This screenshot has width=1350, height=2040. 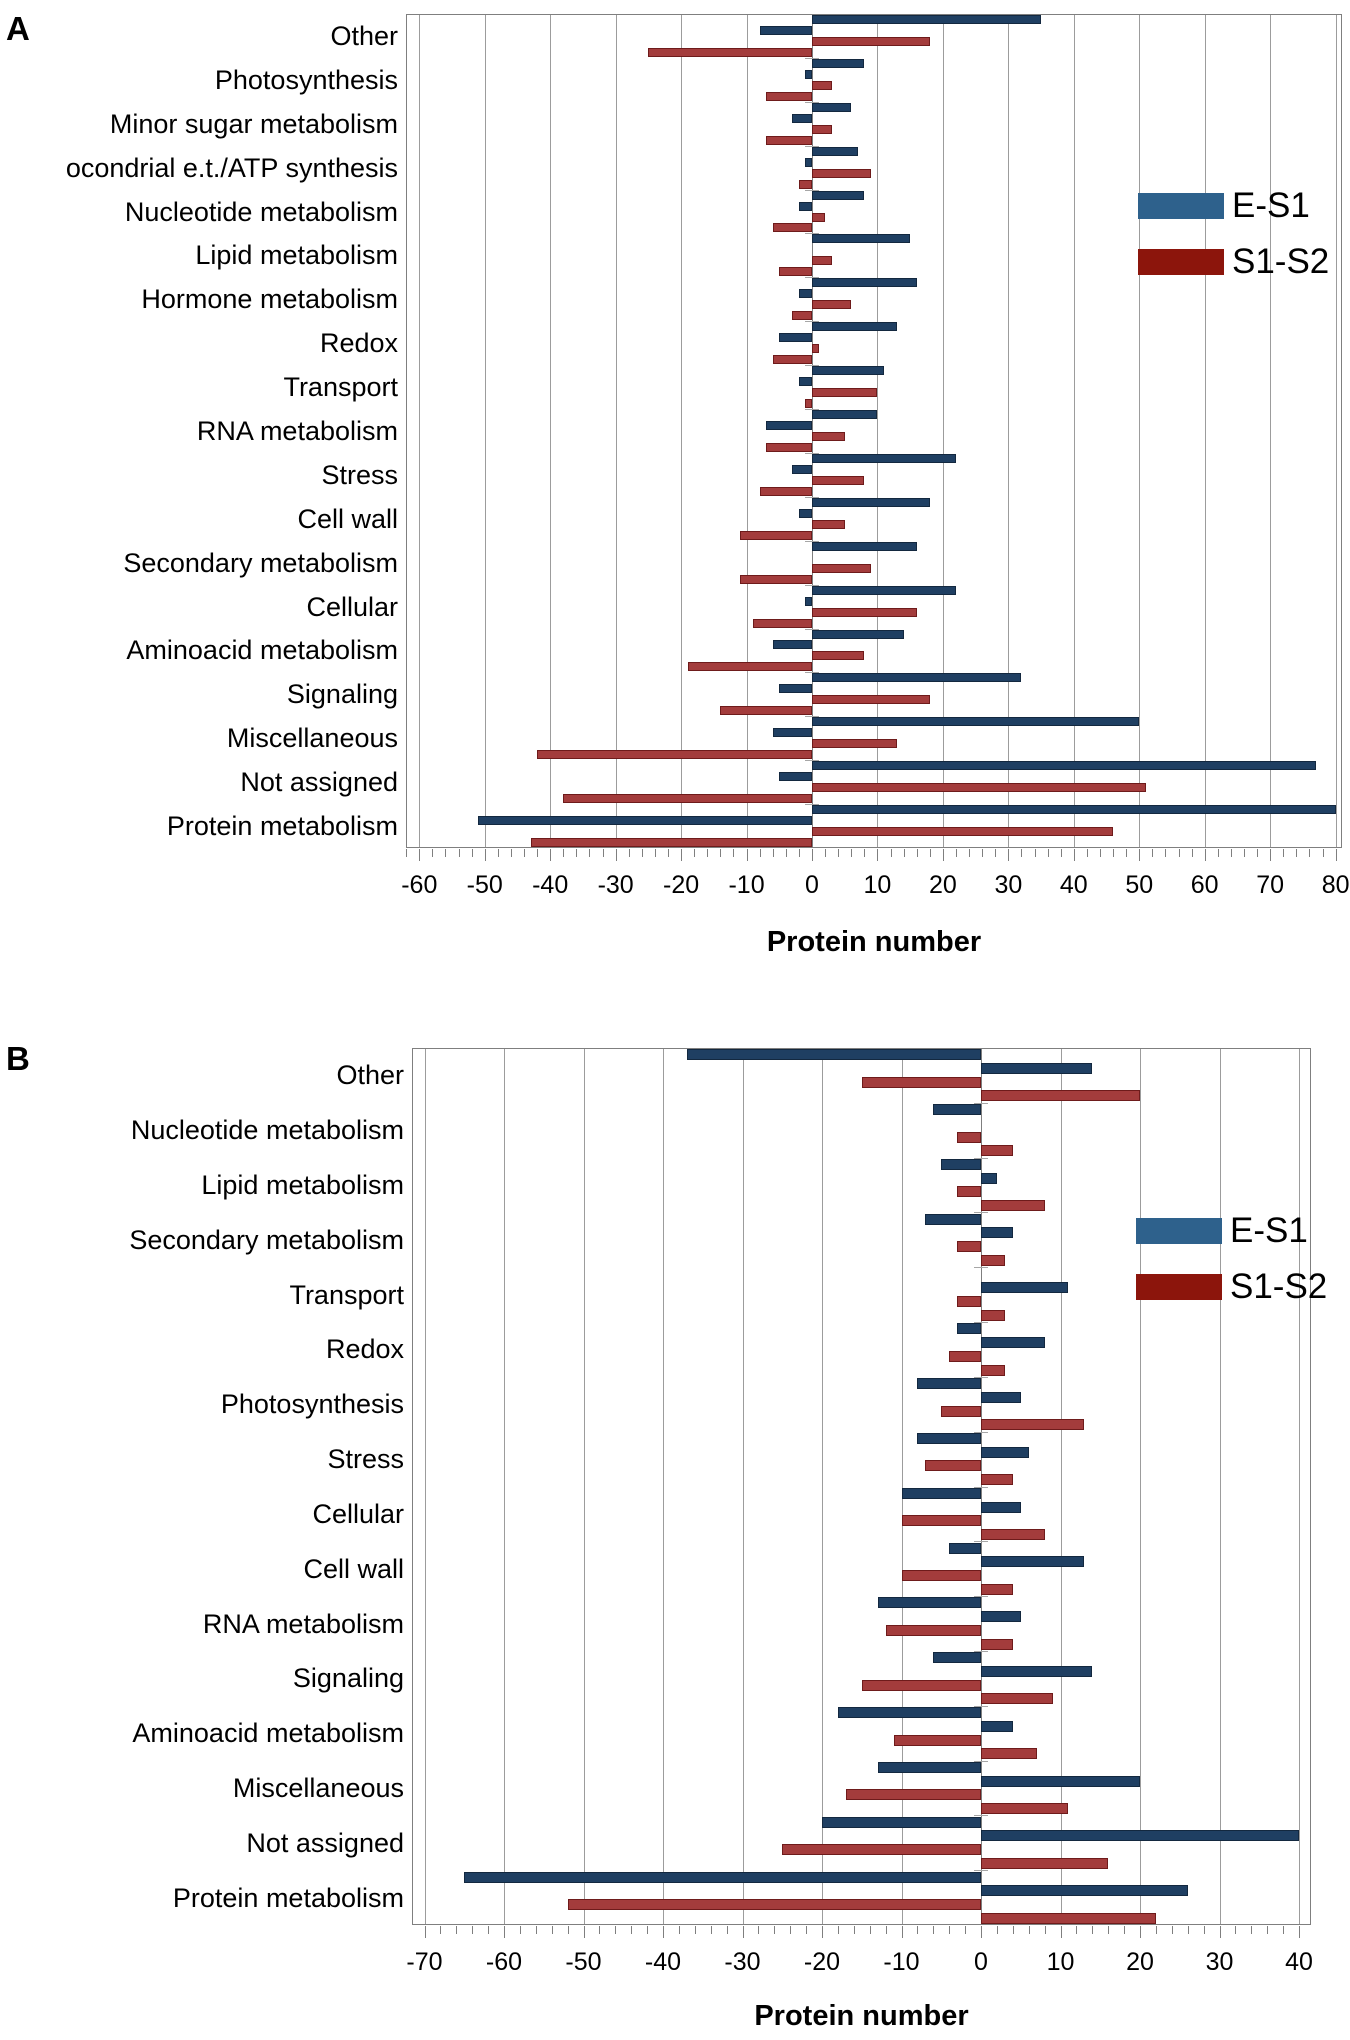 What do you see at coordinates (615, 885) in the screenshot?
I see `x-tick-label: -30` at bounding box center [615, 885].